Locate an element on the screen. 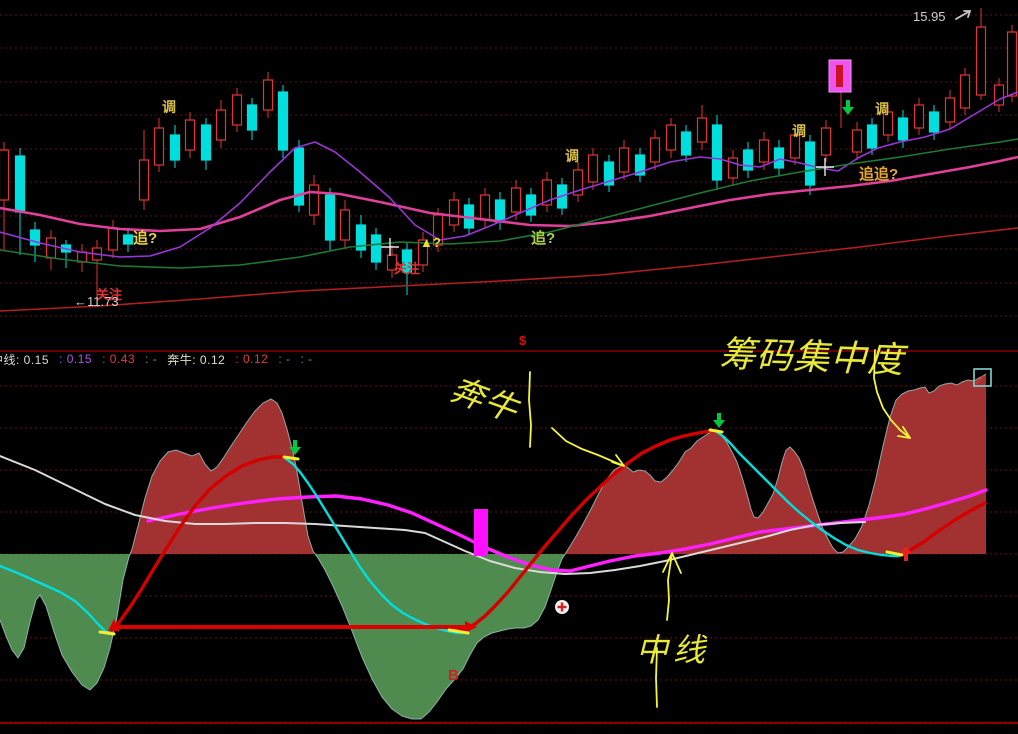  note-tiao-2: 调 is located at coordinates (572, 156).